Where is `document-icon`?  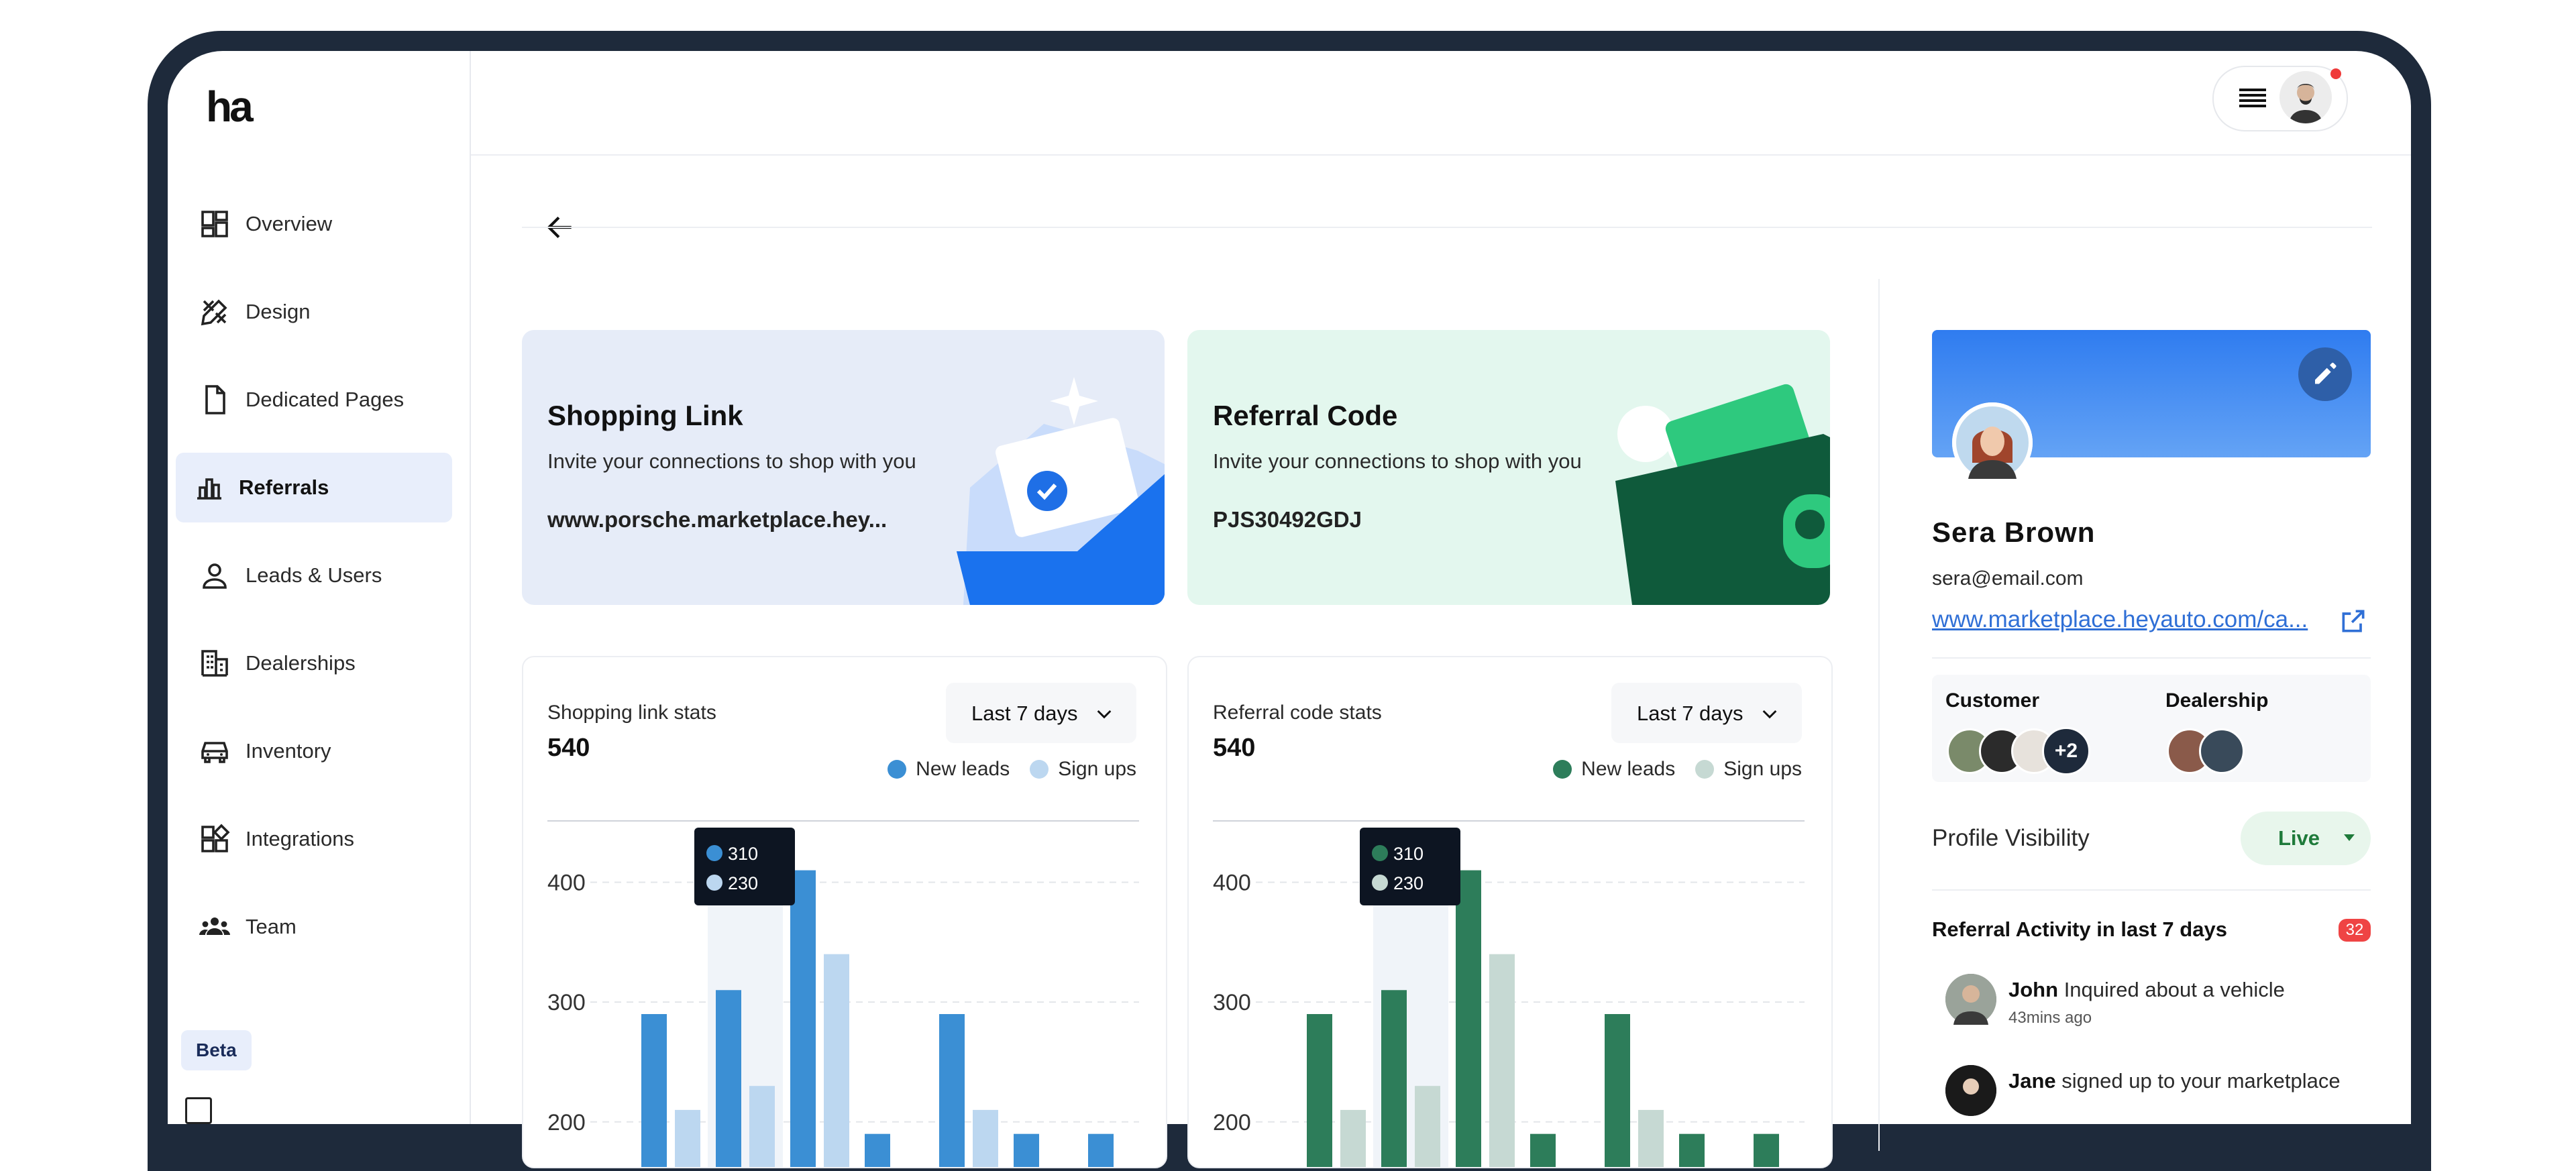
document-icon is located at coordinates (215, 399).